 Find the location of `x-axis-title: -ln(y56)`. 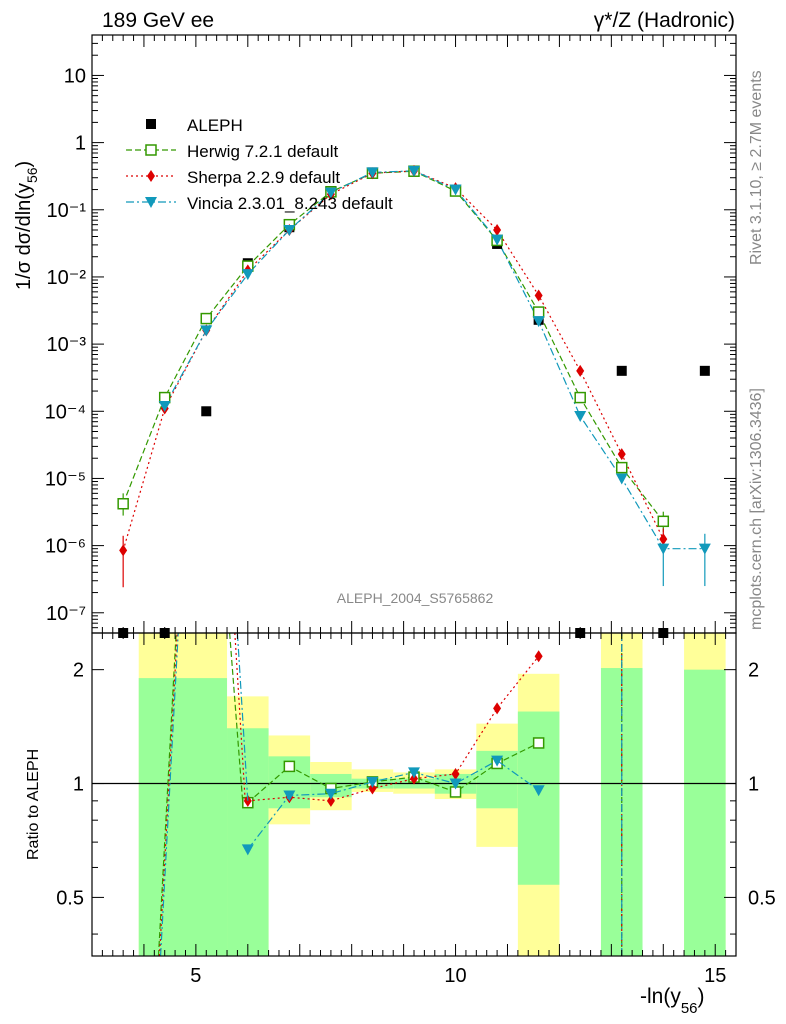

x-axis-title: -ln(y56) is located at coordinates (672, 1001).